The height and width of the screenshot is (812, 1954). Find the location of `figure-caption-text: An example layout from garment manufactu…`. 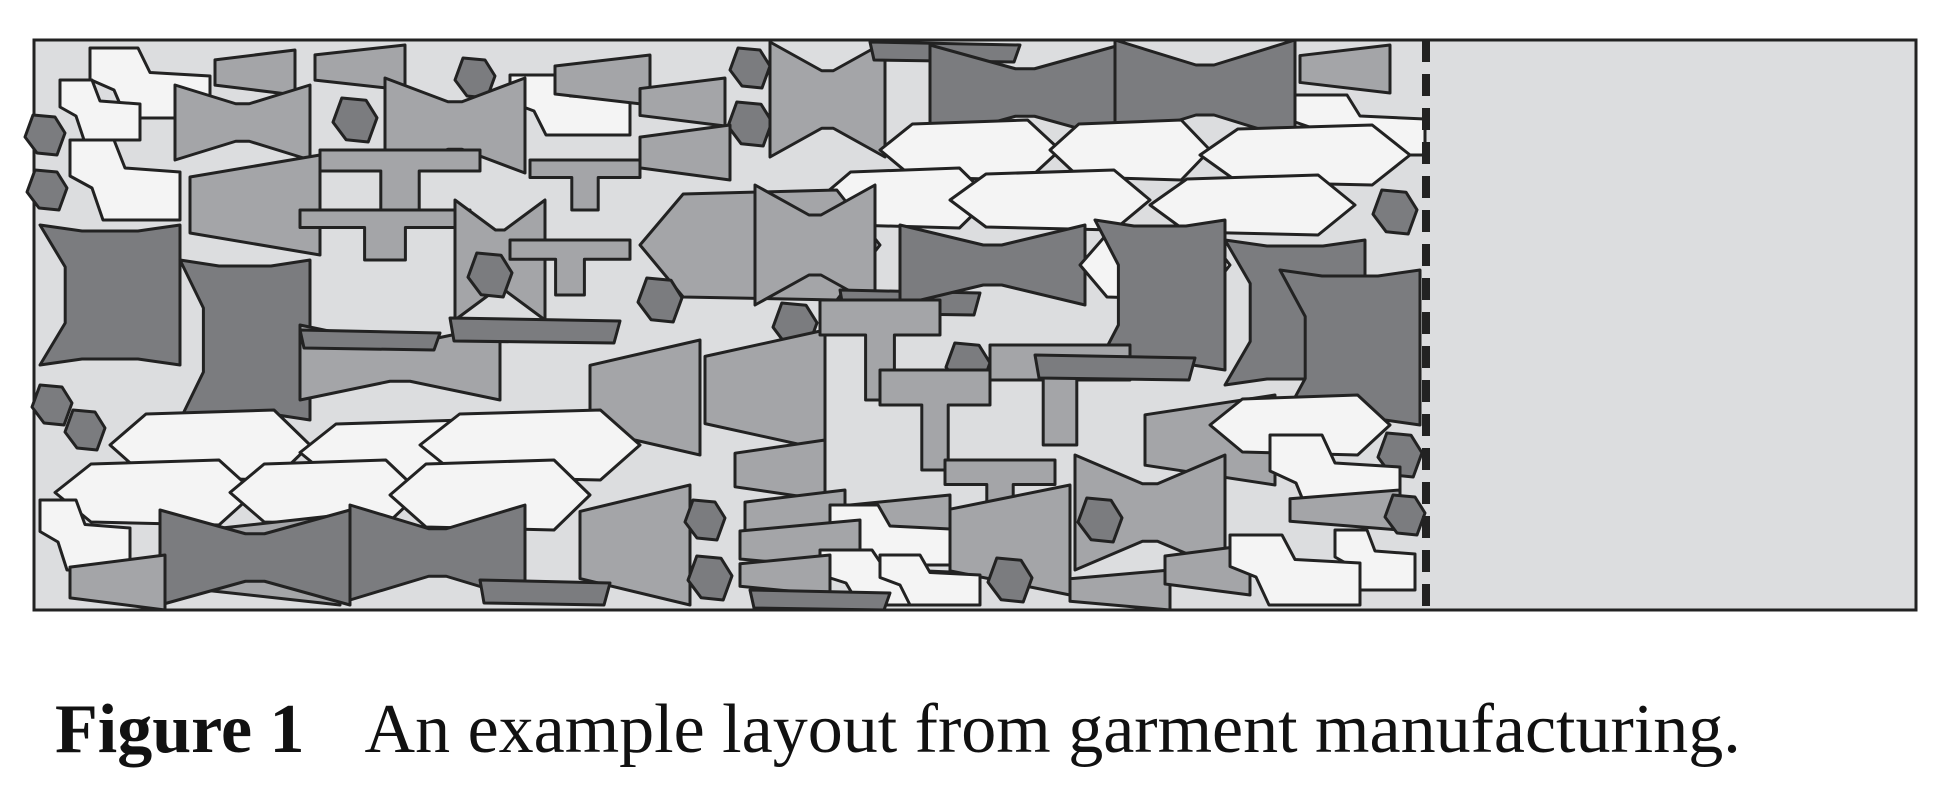

figure-caption-text: An example layout from garment manufactu… is located at coordinates (1052, 729).